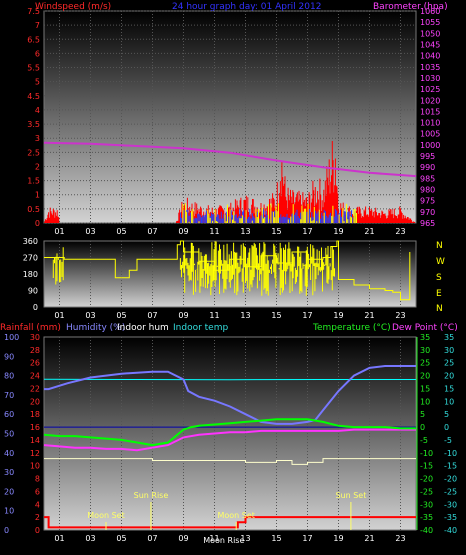 The width and height of the screenshot is (466, 555). I want to click on temp-y-tick: 35, so click(425, 337).